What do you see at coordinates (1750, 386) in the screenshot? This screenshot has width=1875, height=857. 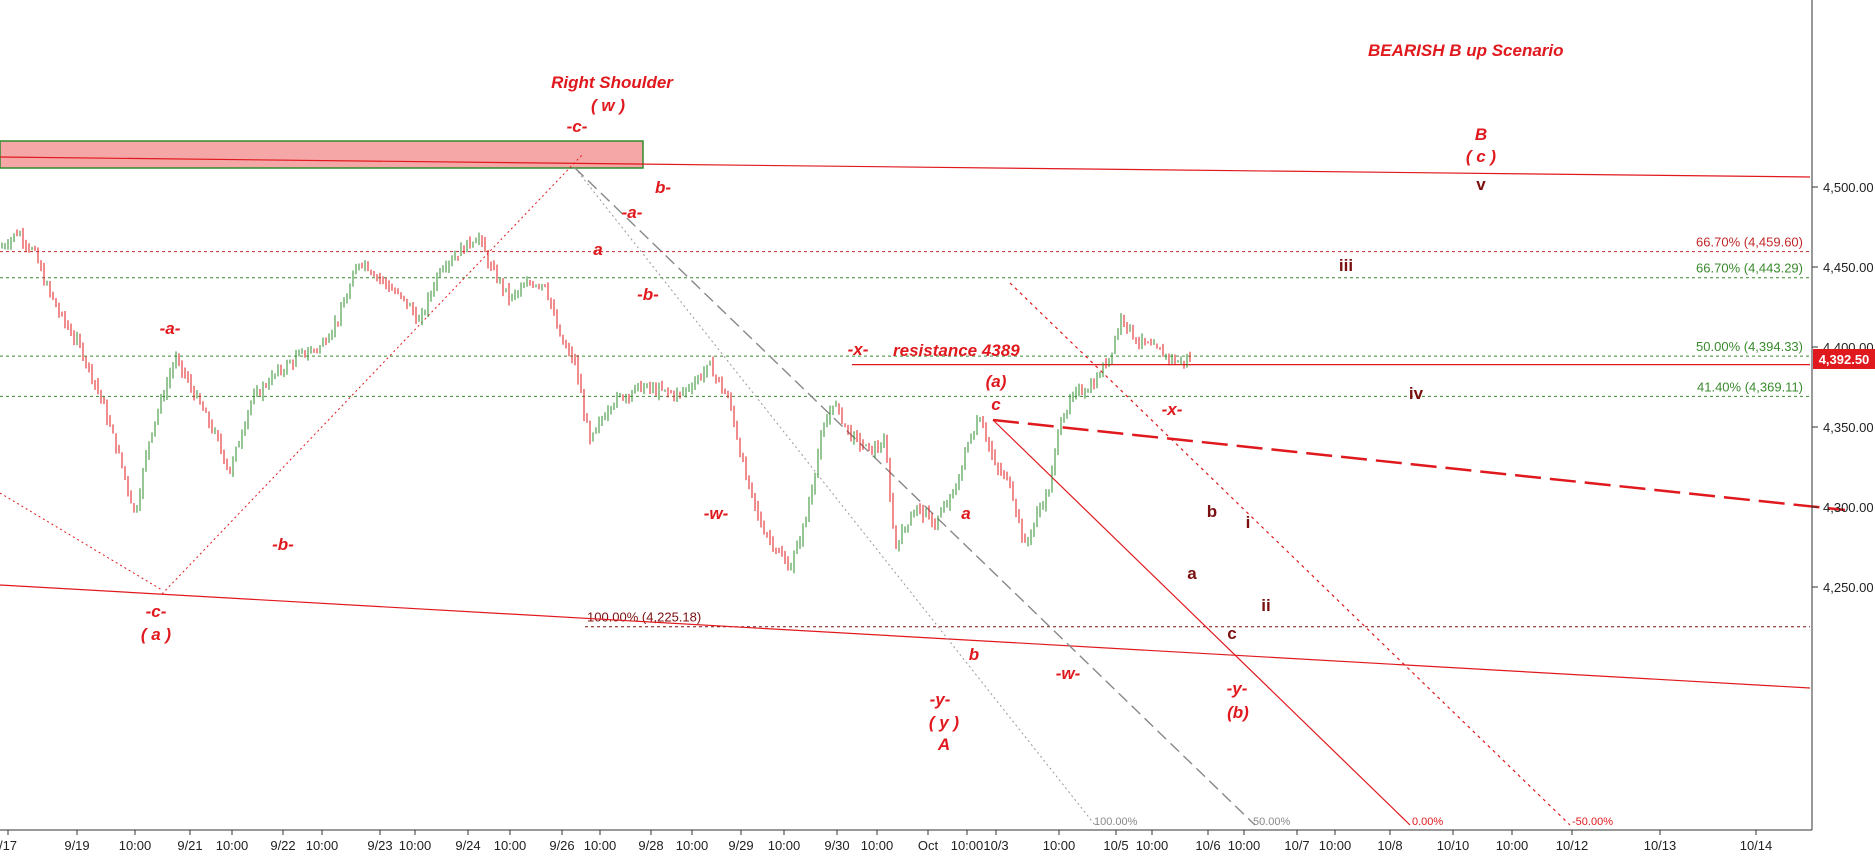 I see `fib-level-label: 41.40% (4,369.11)` at bounding box center [1750, 386].